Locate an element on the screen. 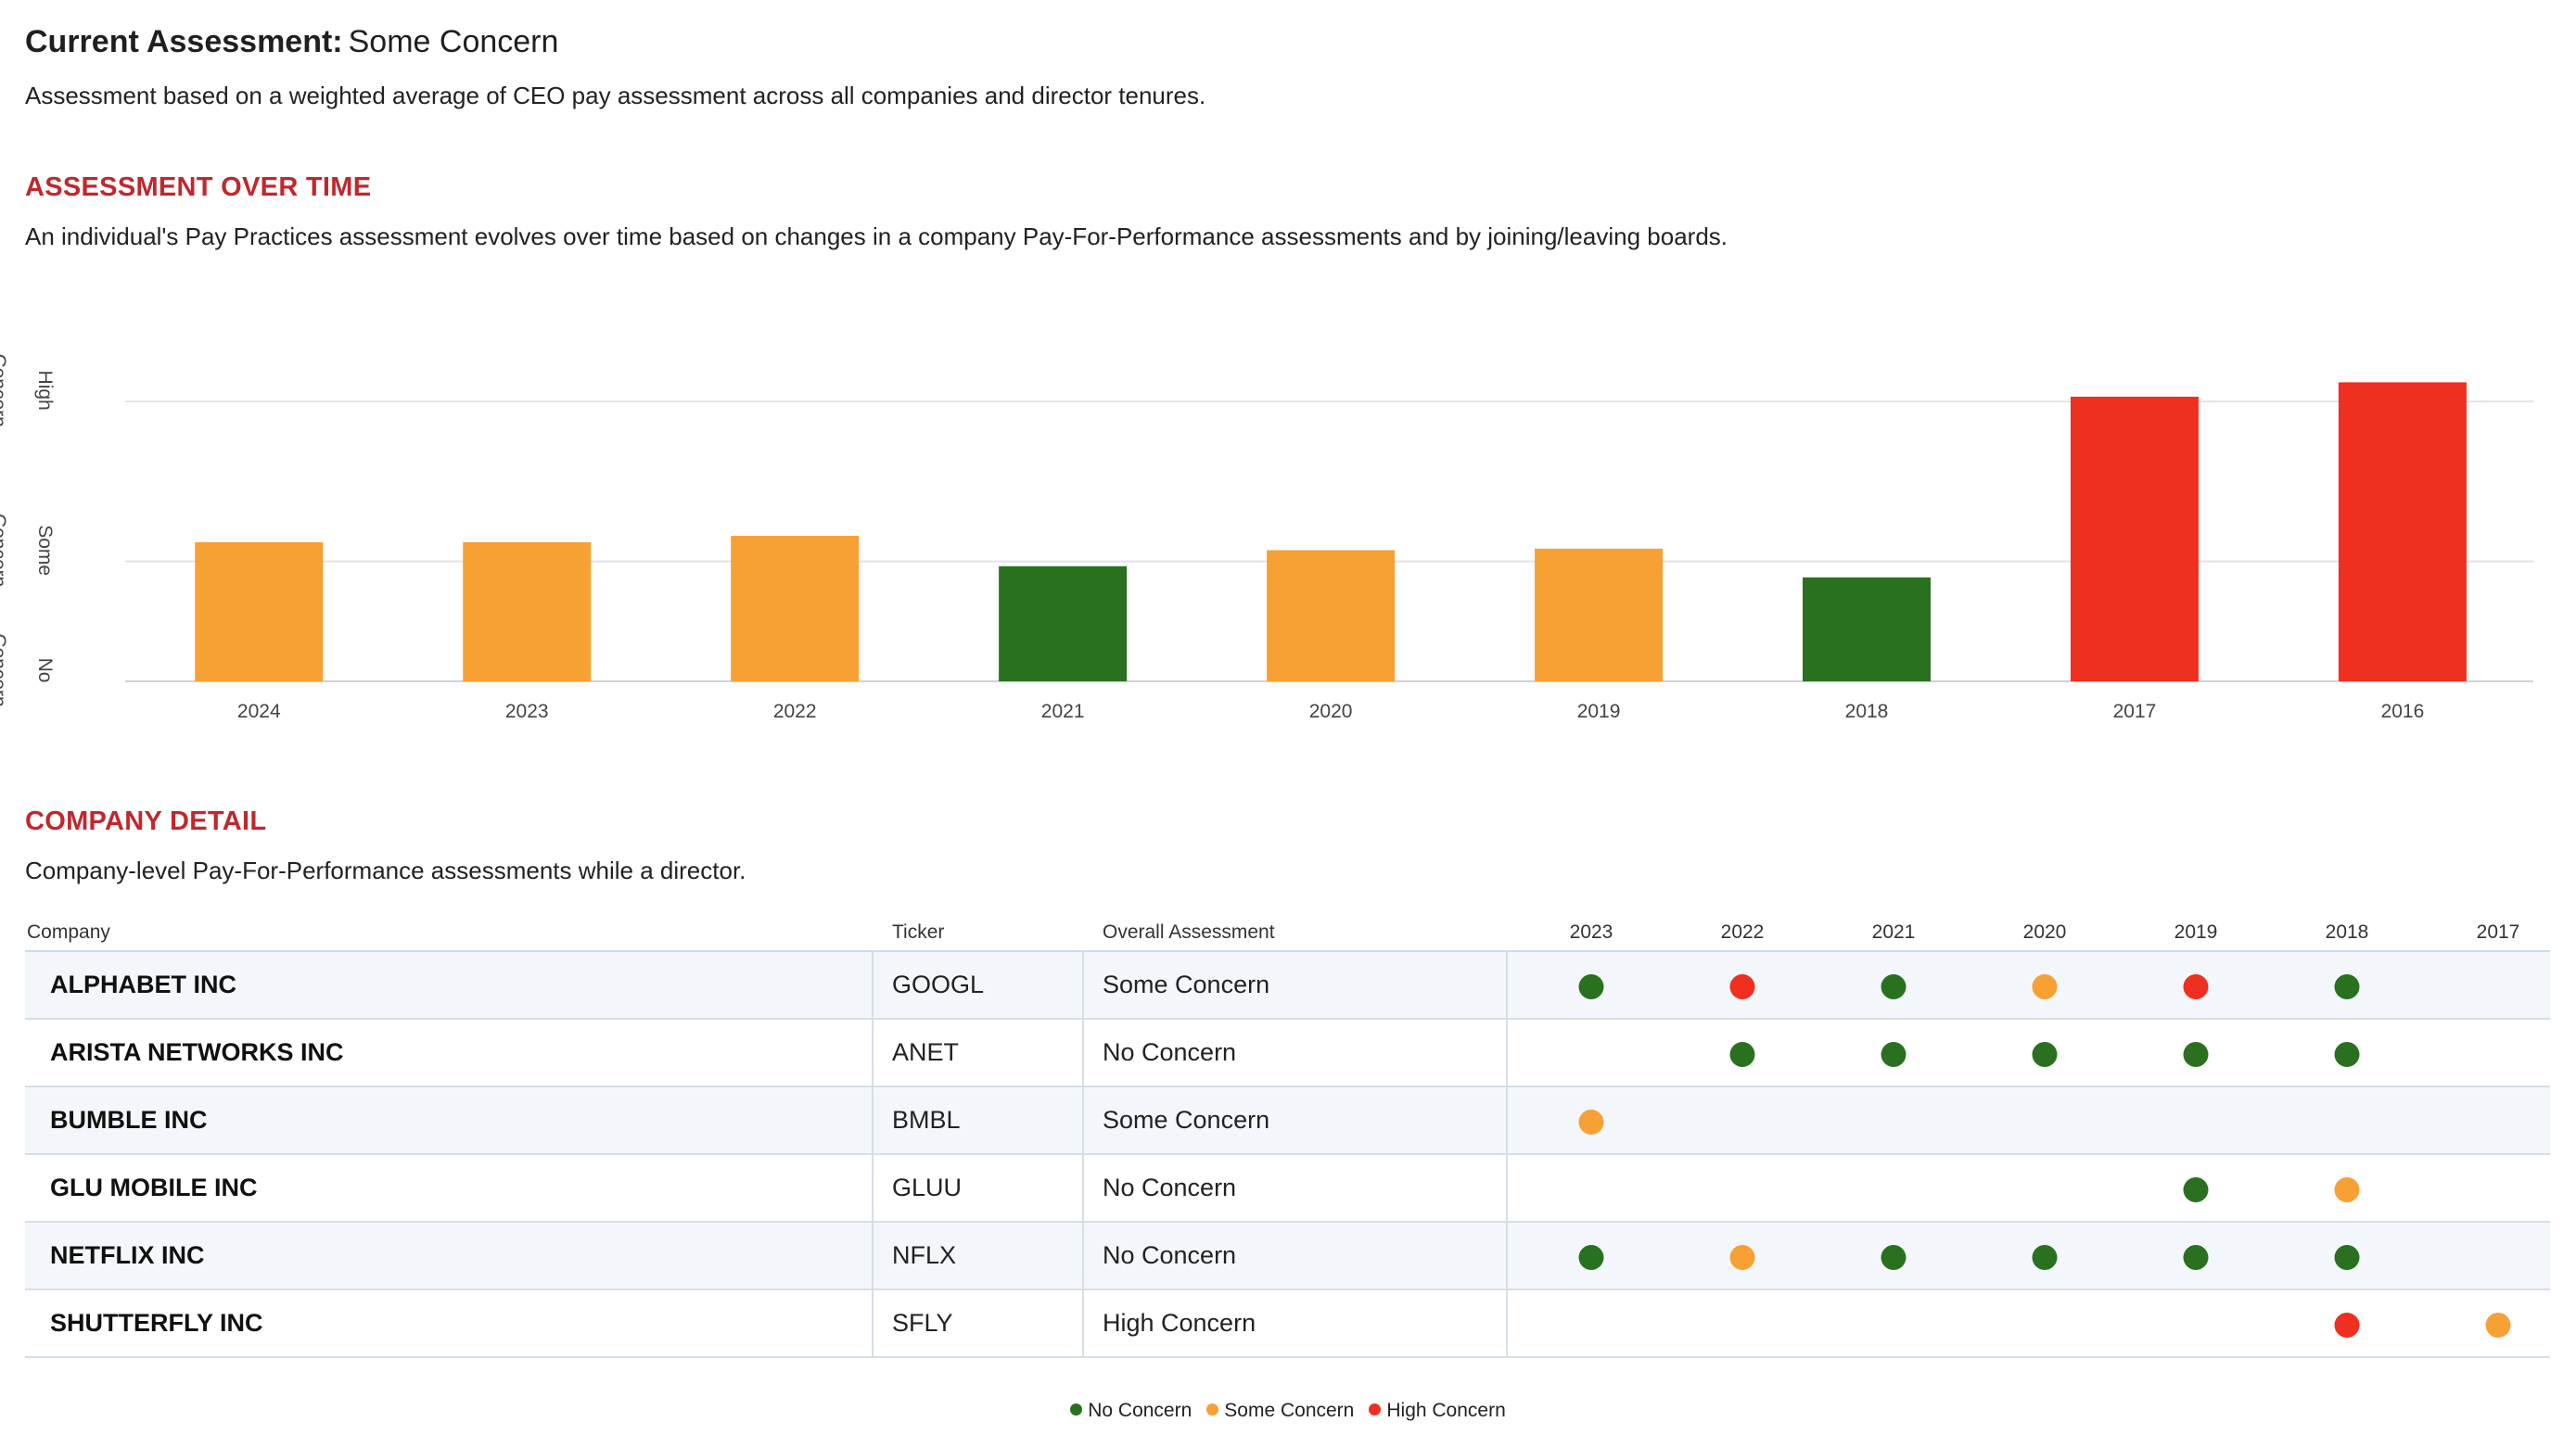 The width and height of the screenshot is (2576, 1435). ticker: NFLX is located at coordinates (924, 1255).